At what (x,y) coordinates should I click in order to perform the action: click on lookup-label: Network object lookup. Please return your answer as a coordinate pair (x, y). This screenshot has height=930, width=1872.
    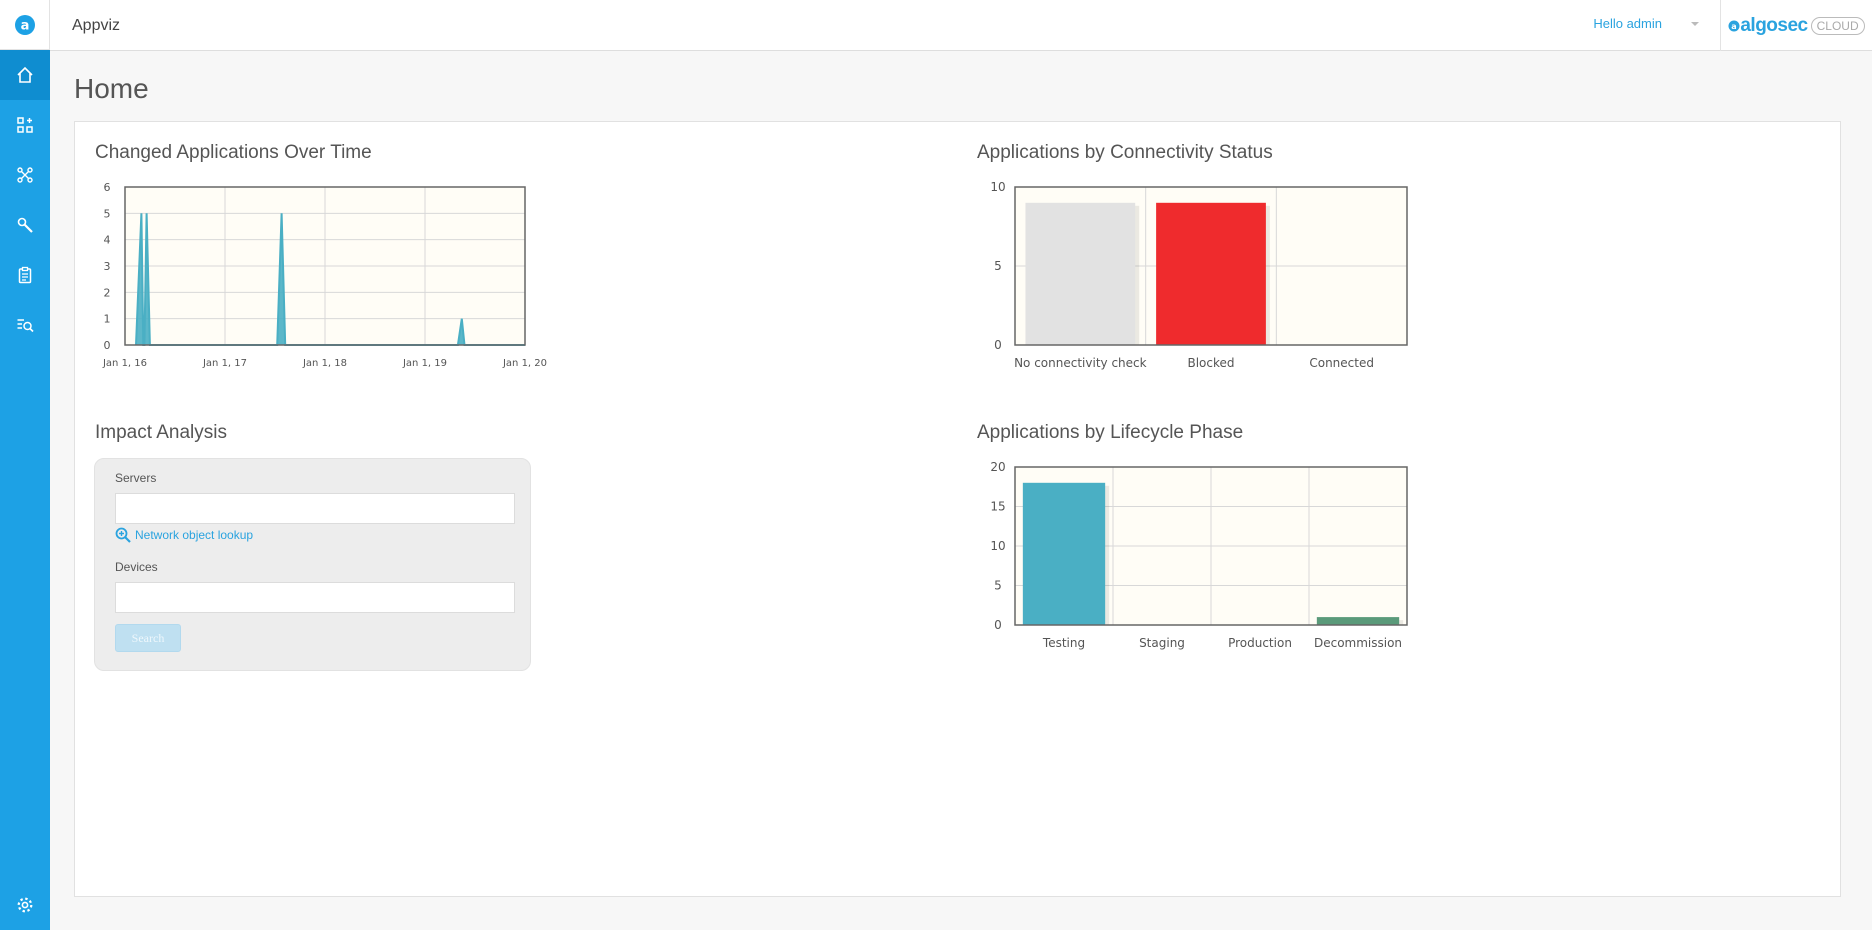
    Looking at the image, I should click on (194, 535).